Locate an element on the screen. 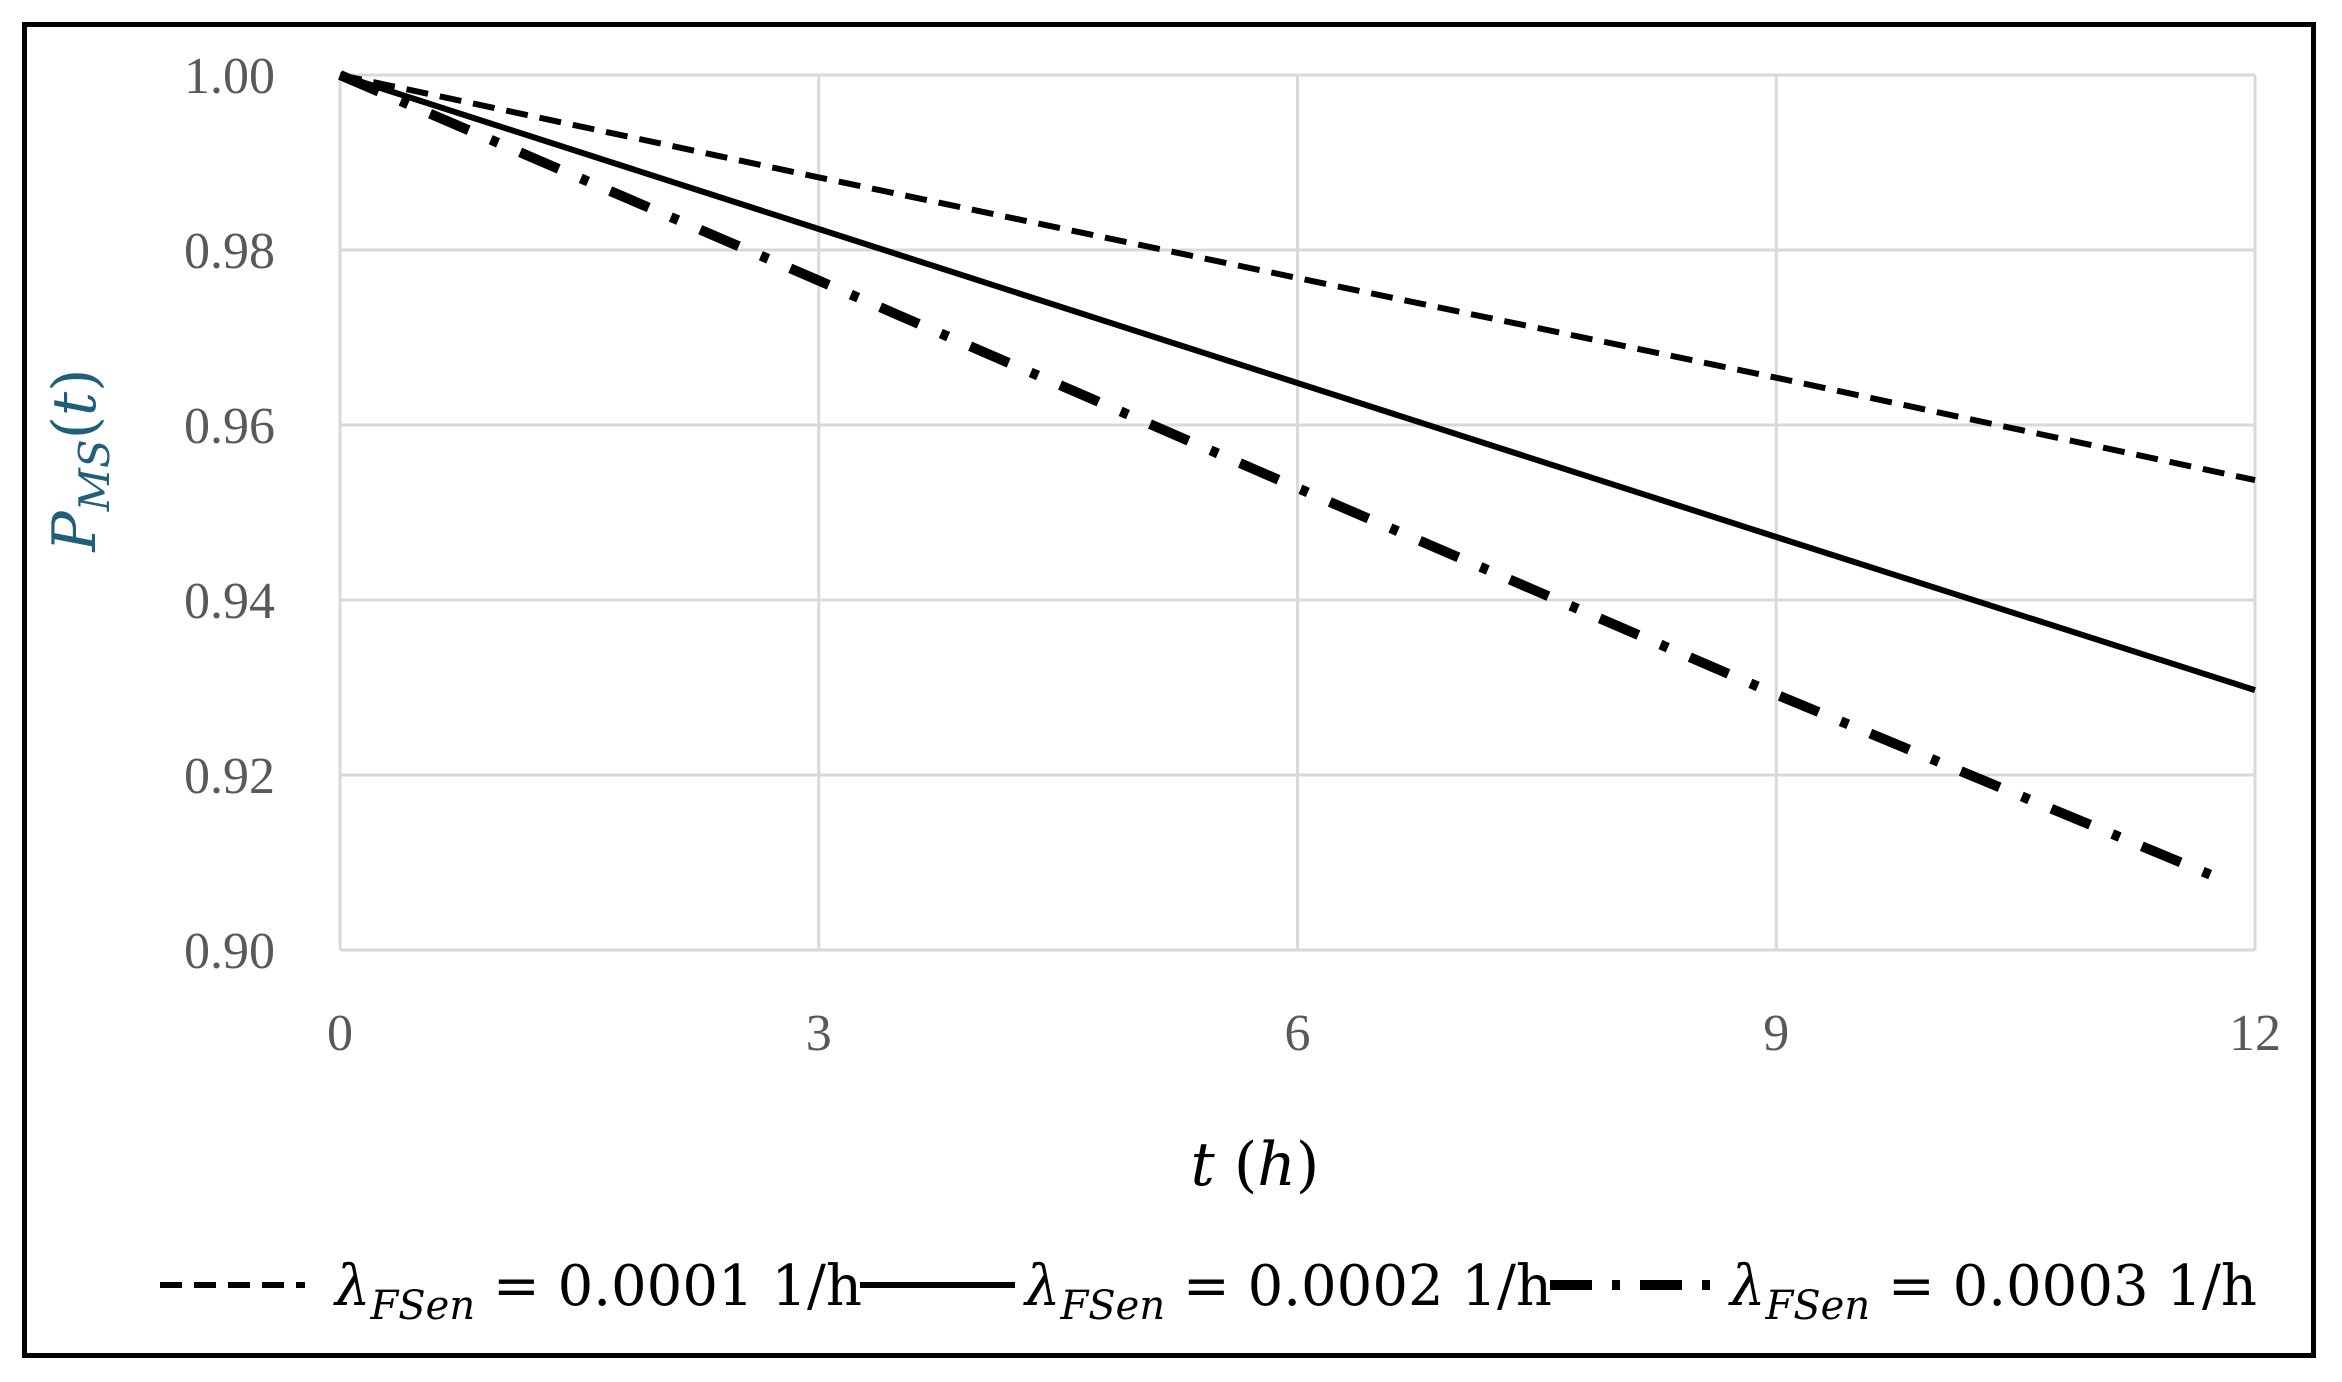  y-tick-label: 0.90 is located at coordinates (229, 951).